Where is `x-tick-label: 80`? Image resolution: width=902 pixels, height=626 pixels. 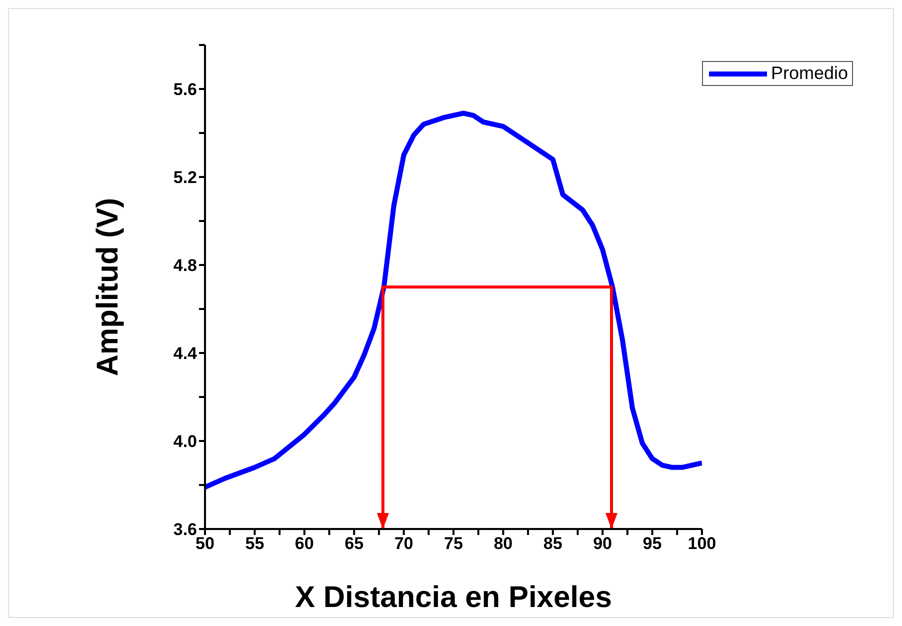
x-tick-label: 80 is located at coordinates (503, 544).